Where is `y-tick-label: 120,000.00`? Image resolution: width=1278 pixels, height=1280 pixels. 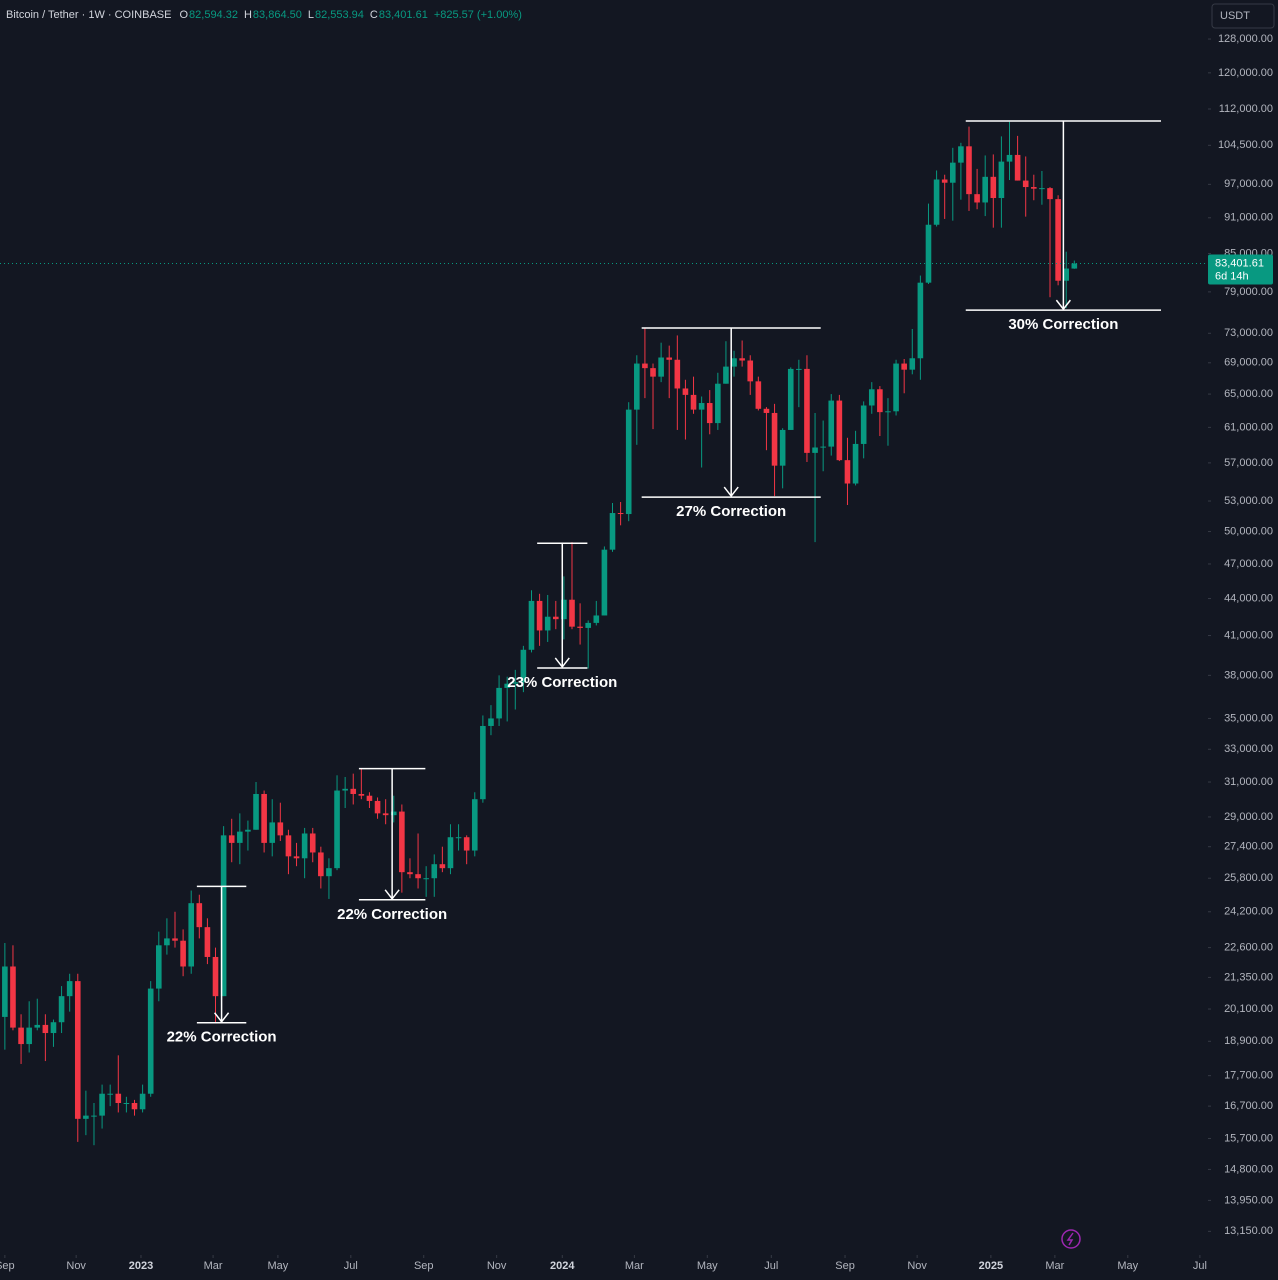
y-tick-label: 120,000.00 is located at coordinates (1245, 73).